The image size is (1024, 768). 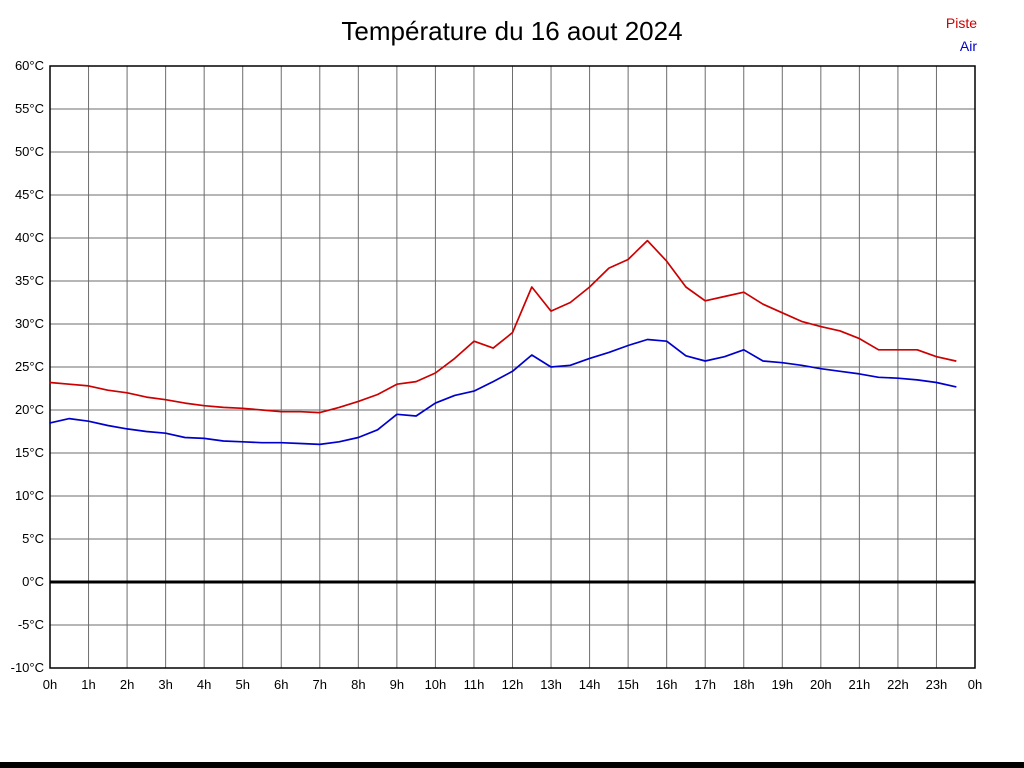 I want to click on x-tick-label: 17h, so click(x=705, y=684).